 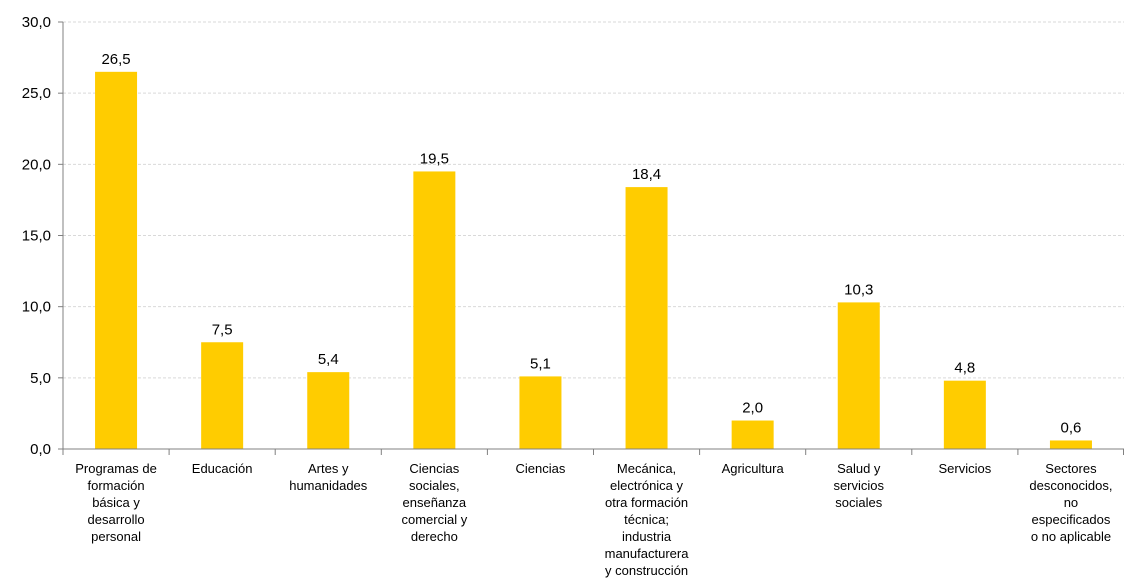 I want to click on y-tick-label: 10,0, so click(x=36, y=307).